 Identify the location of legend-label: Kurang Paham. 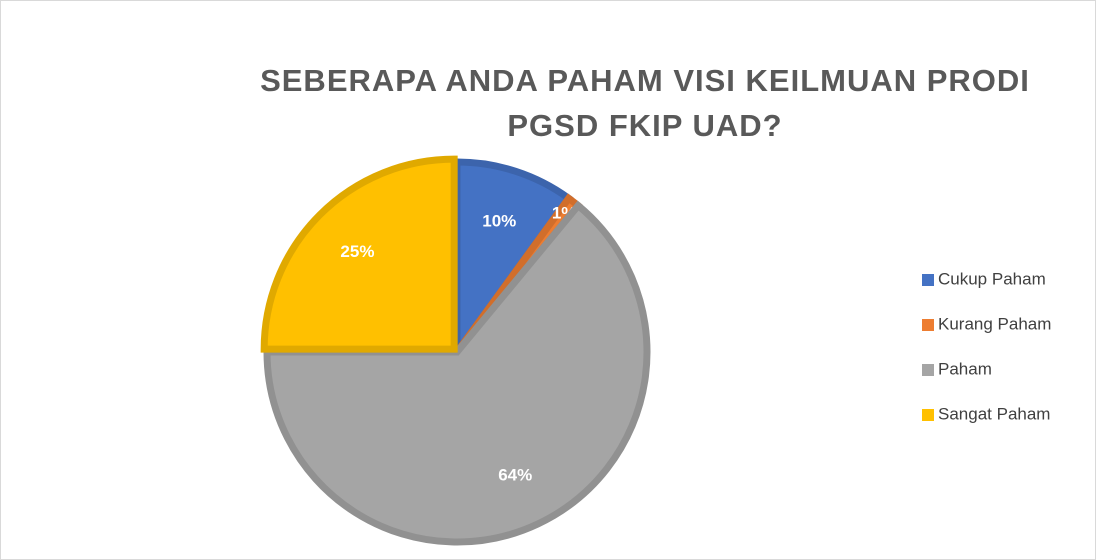
(994, 323).